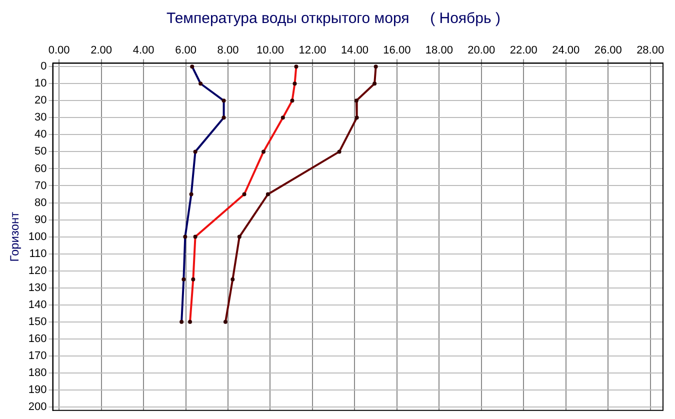  What do you see at coordinates (40, 118) in the screenshot?
I see `y-tick-label: 30` at bounding box center [40, 118].